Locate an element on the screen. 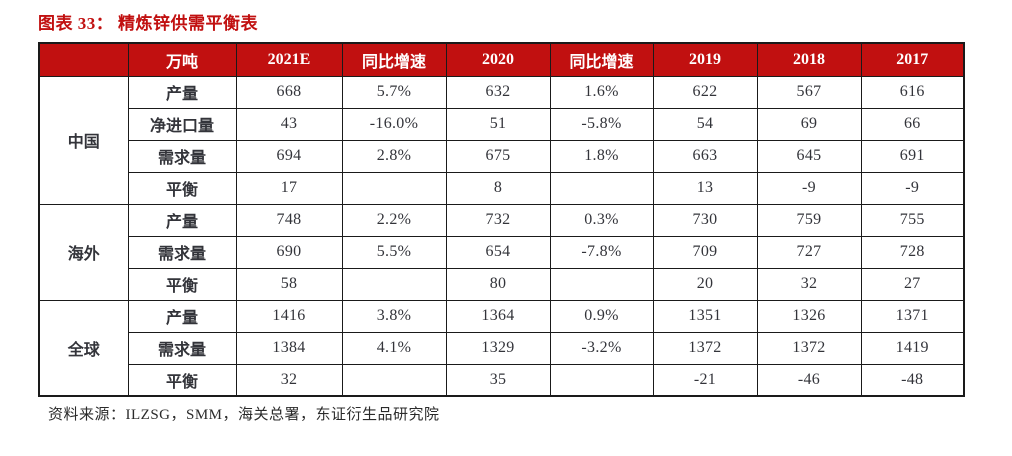  value-cell: 1326 is located at coordinates (809, 316).